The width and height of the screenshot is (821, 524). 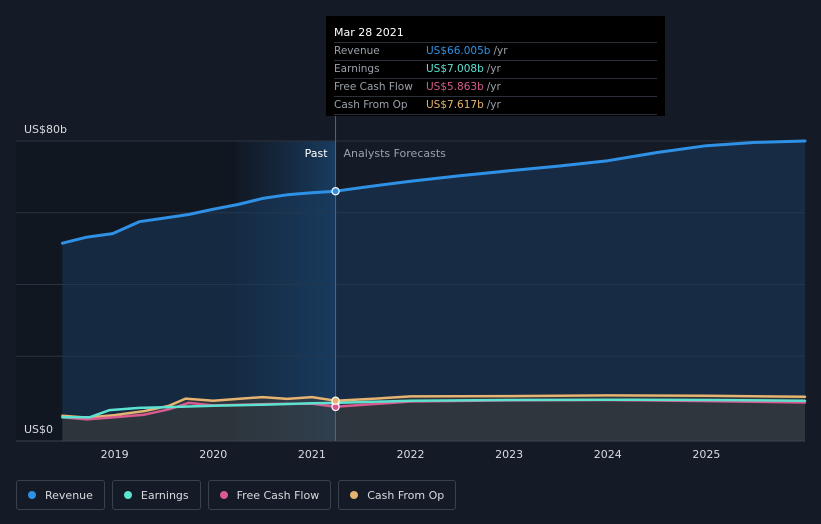 I want to click on legend-item-earnings: Earnings, so click(x=156, y=495).